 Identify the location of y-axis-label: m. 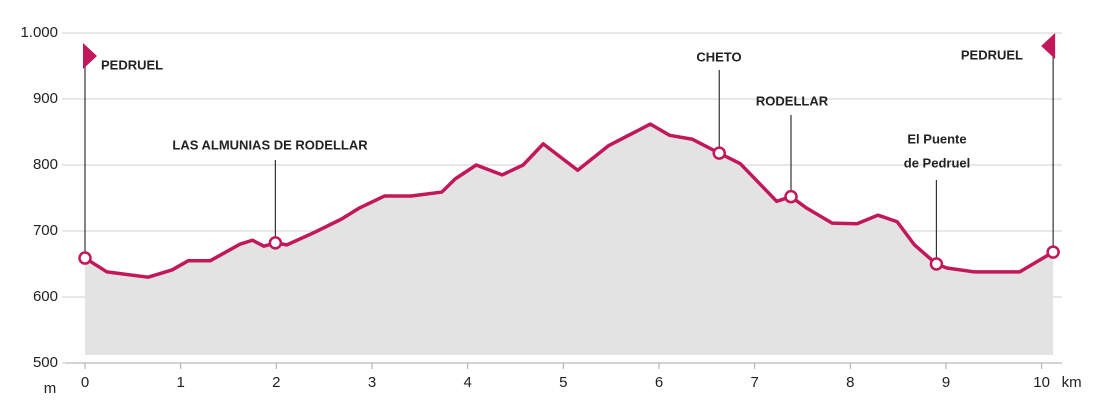
(50, 388).